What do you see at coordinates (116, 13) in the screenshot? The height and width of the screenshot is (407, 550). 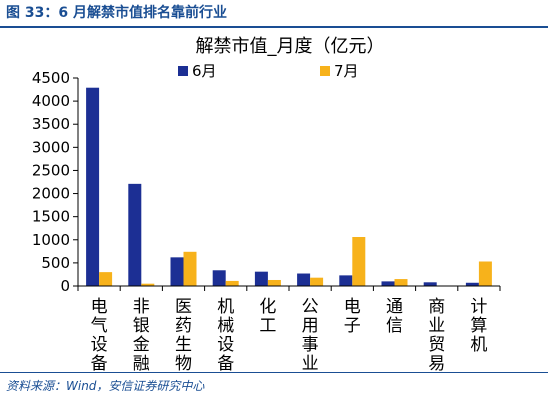 I see `figure-caption: 图 33：6 月解禁市值排名靠前行业` at bounding box center [116, 13].